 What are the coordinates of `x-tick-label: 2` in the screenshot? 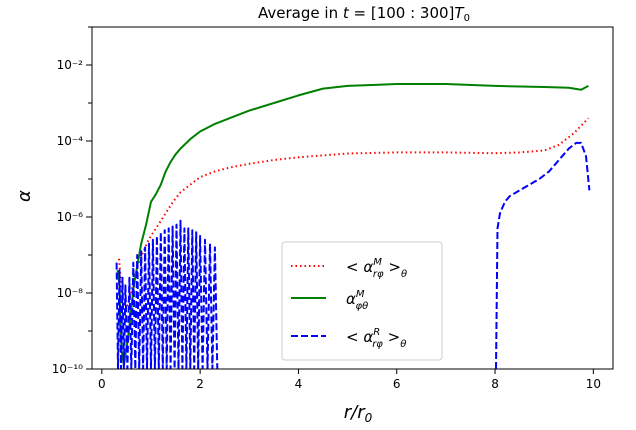 It's located at (200, 384).